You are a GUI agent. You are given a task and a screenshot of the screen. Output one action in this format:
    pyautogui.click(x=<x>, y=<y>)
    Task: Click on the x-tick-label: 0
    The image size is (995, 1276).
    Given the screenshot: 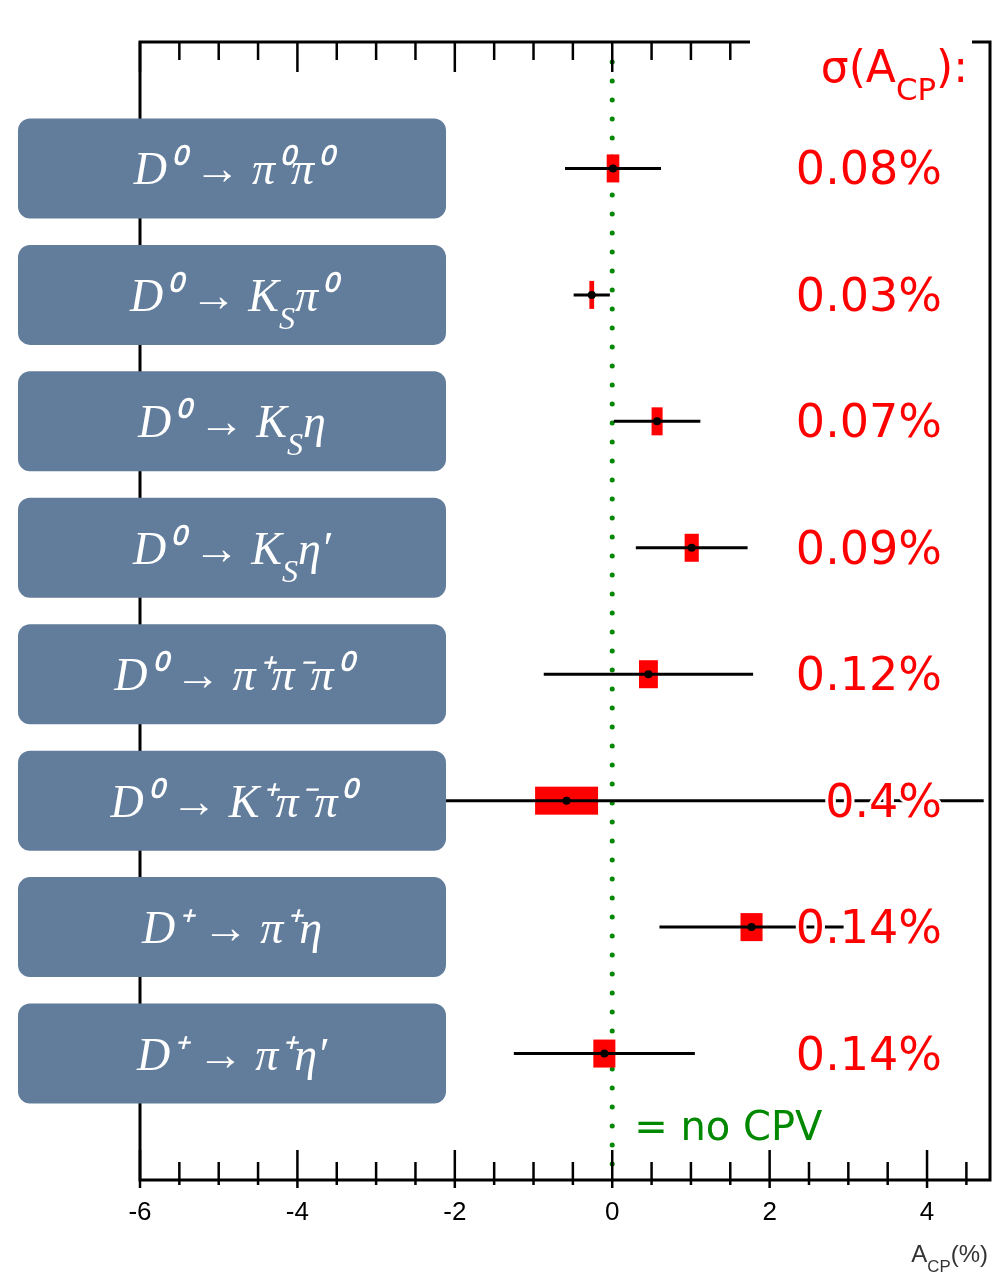 What is the action you would take?
    pyautogui.click(x=612, y=1211)
    